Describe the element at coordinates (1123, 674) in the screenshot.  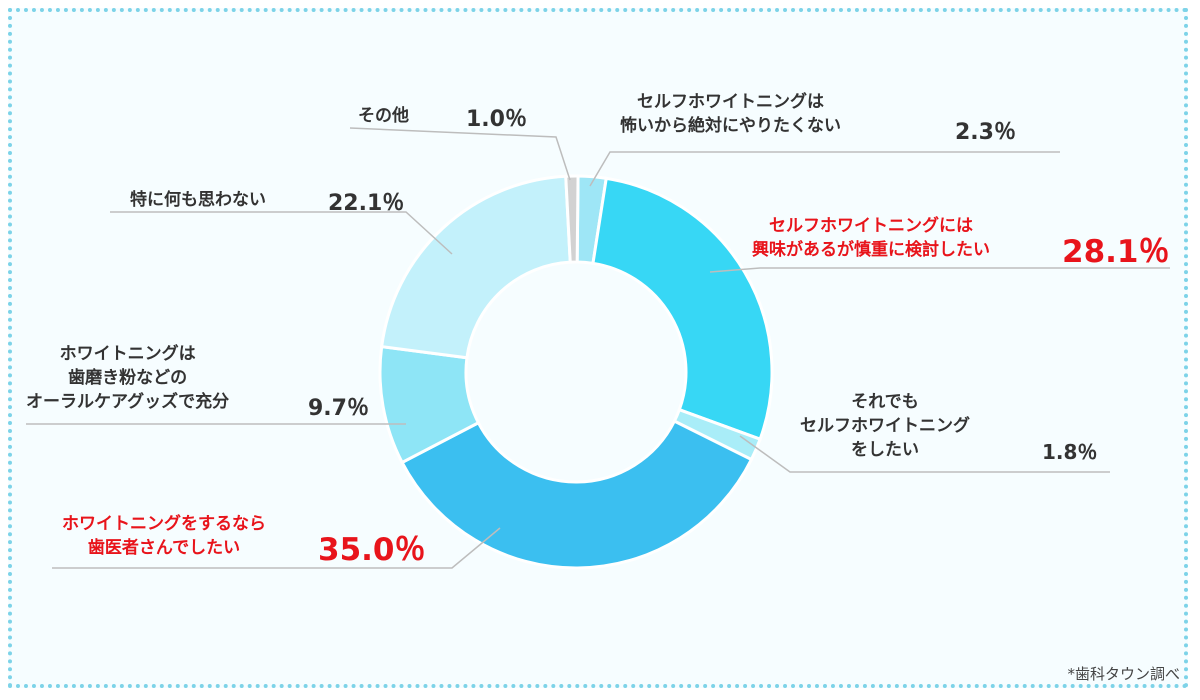
I see `source-note: *歯科タウン調べ` at that location.